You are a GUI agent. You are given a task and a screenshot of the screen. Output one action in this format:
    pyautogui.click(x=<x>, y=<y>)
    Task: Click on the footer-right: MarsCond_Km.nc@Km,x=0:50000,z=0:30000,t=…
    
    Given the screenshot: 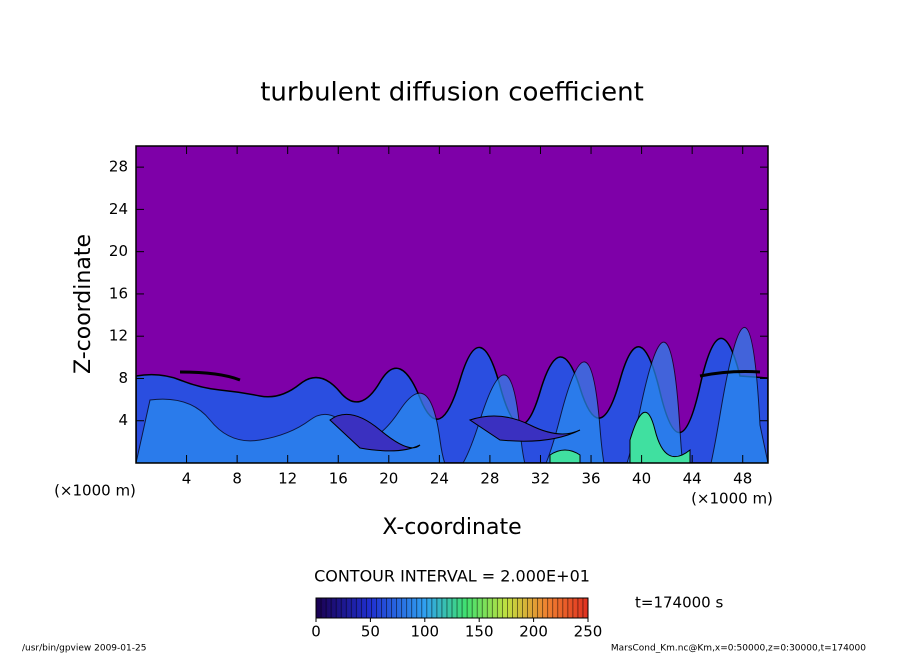 What is the action you would take?
    pyautogui.click(x=738, y=649)
    